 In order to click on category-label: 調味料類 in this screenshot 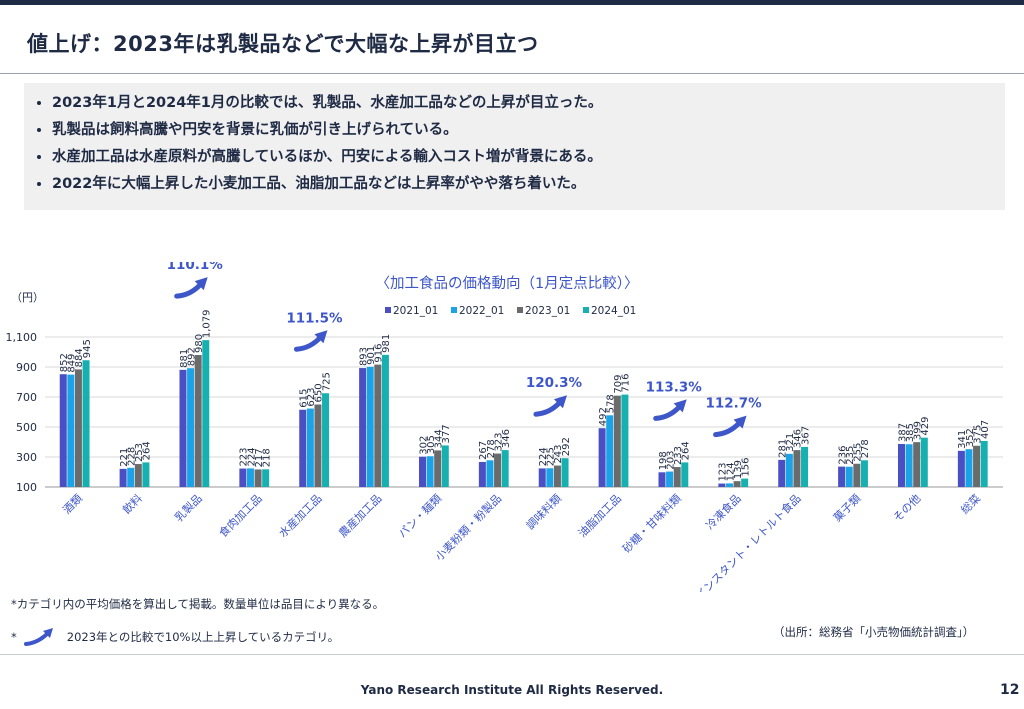, I will do `click(543, 511)`.